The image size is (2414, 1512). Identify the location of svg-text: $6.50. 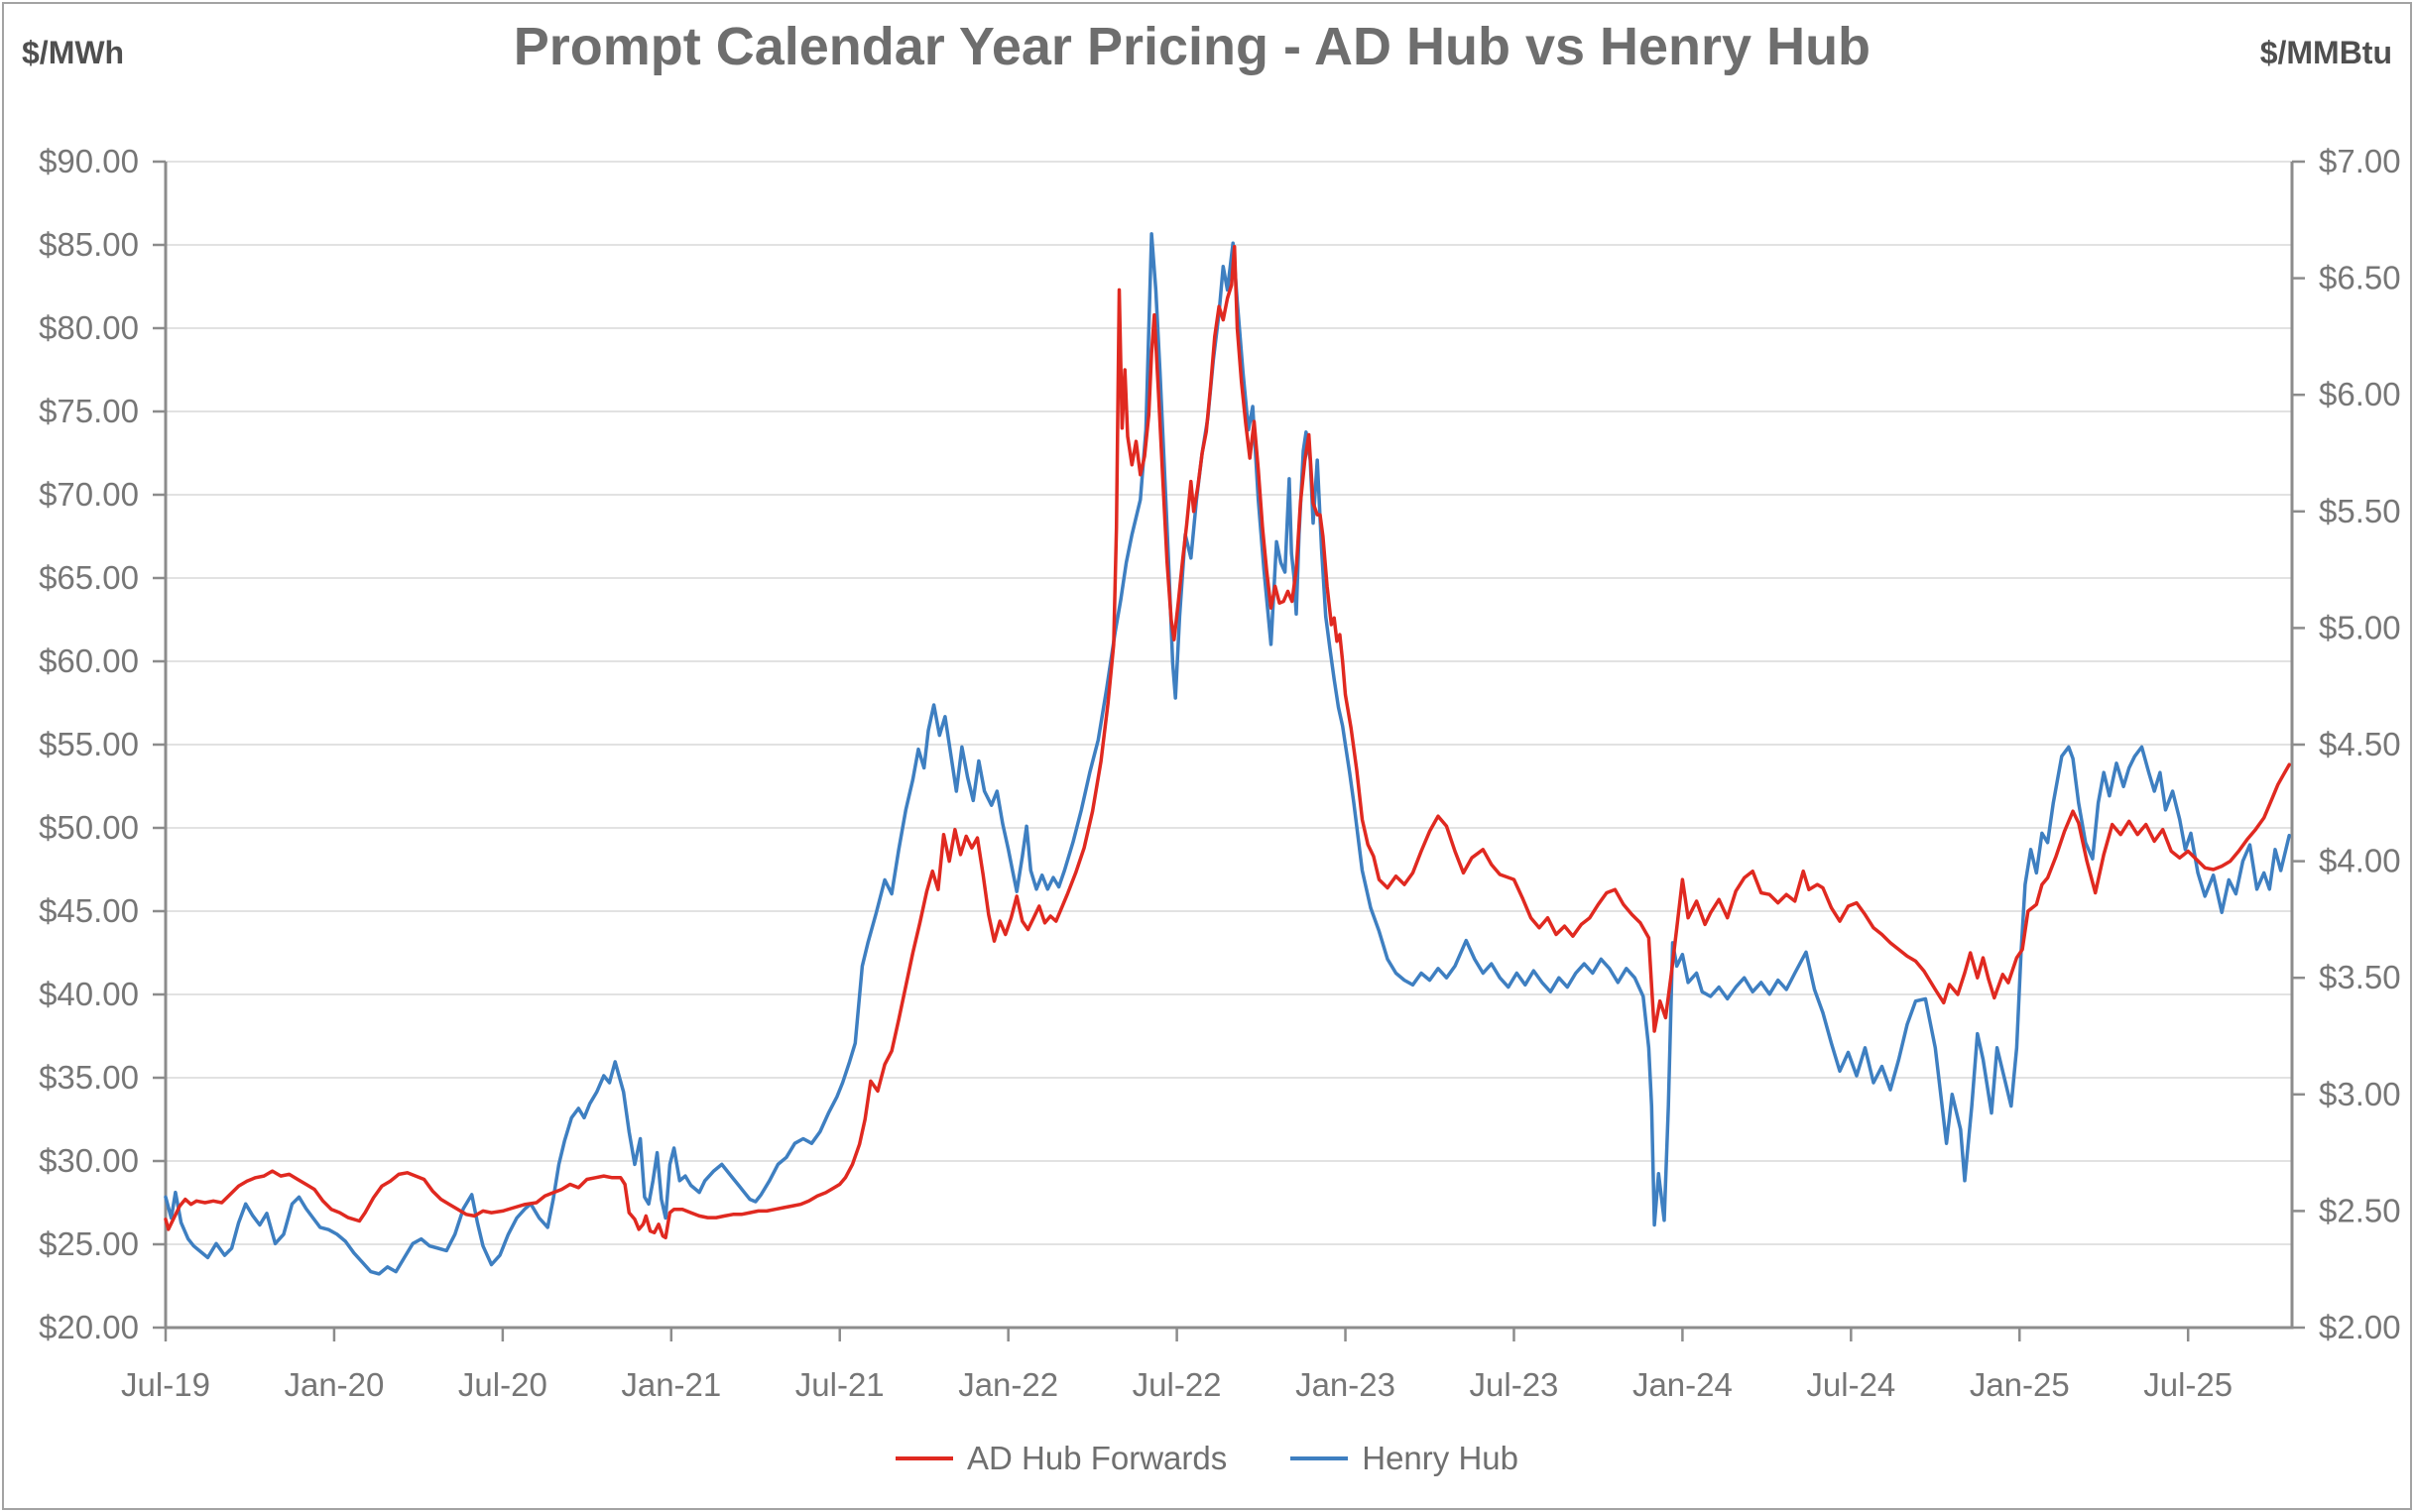
(2360, 278).